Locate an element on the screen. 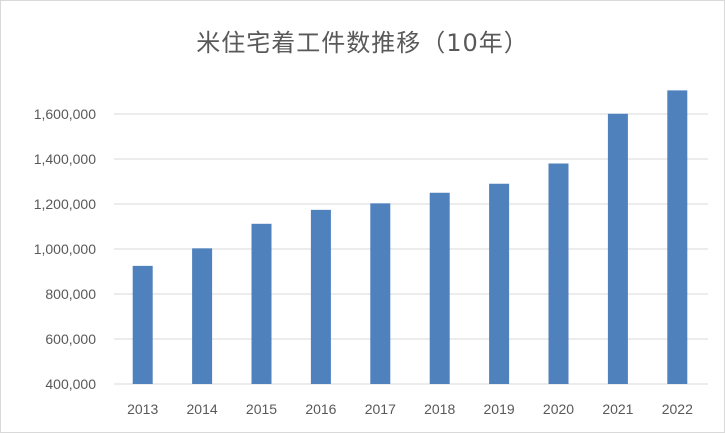  x-tick-label: 2014 is located at coordinates (202, 409).